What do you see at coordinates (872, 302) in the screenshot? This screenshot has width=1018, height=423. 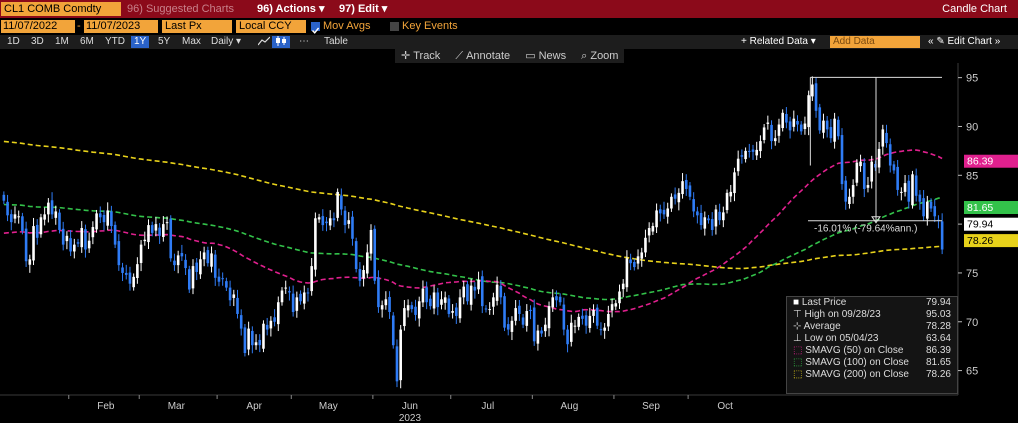 I see `legend-last-price: ■ Last Price 79.94` at bounding box center [872, 302].